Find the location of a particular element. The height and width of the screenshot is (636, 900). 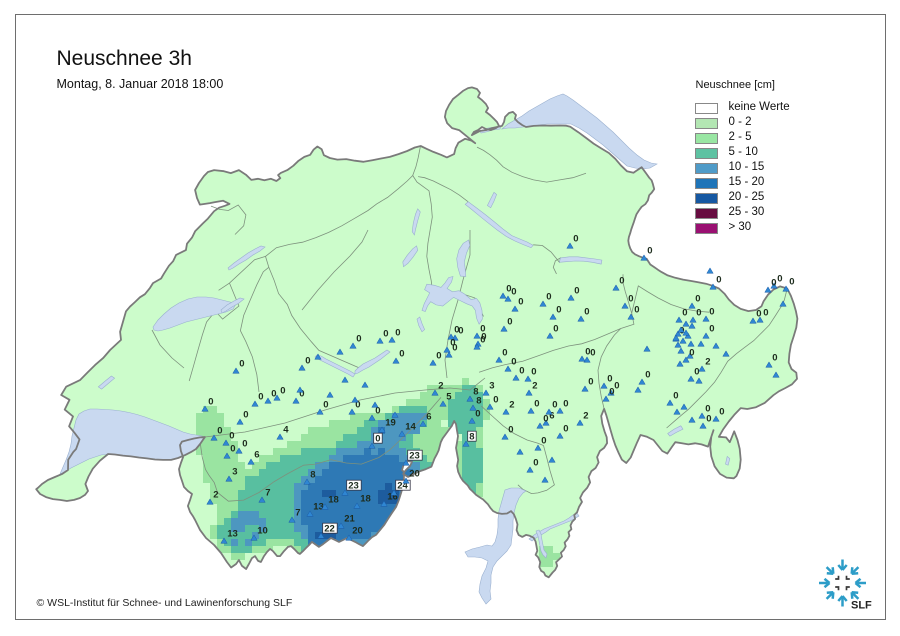

svg-text: 19 is located at coordinates (390, 422).